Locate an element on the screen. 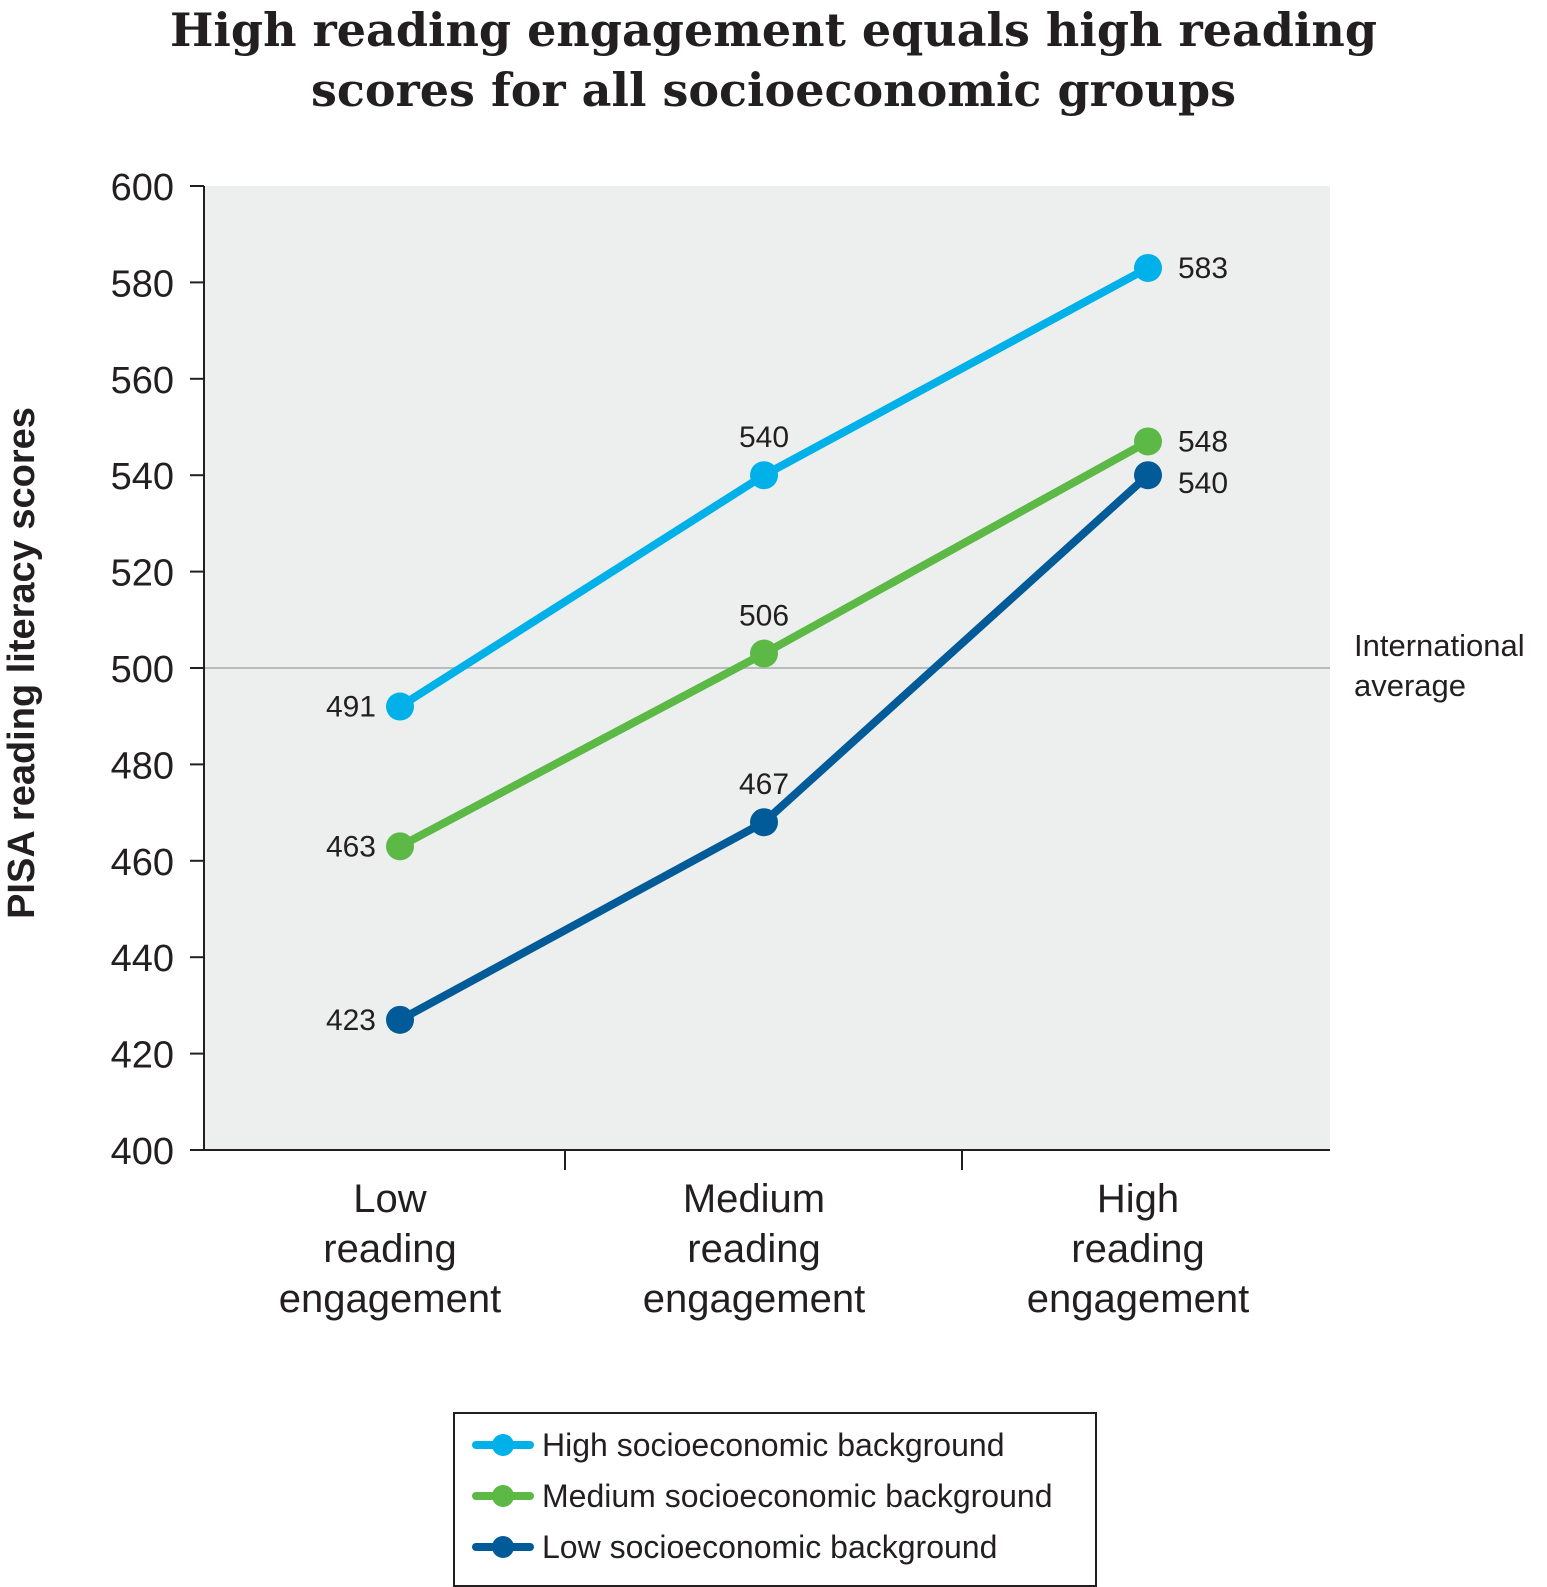 This screenshot has height=1587, width=1547. data-label: 467 is located at coordinates (764, 784).